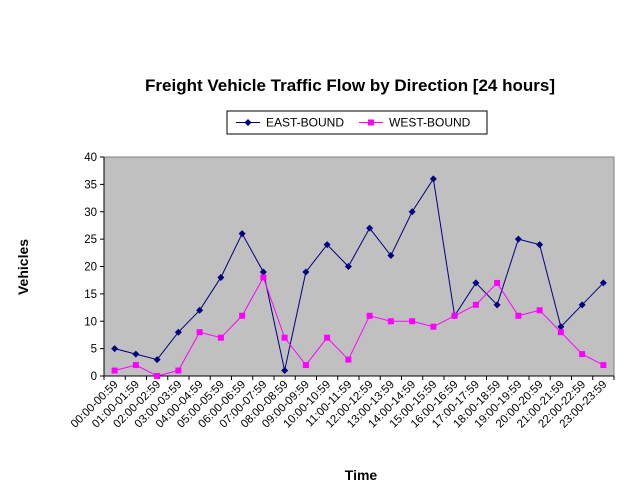 The width and height of the screenshot is (644, 495). I want to click on y-tick-label: 25, so click(90, 240).